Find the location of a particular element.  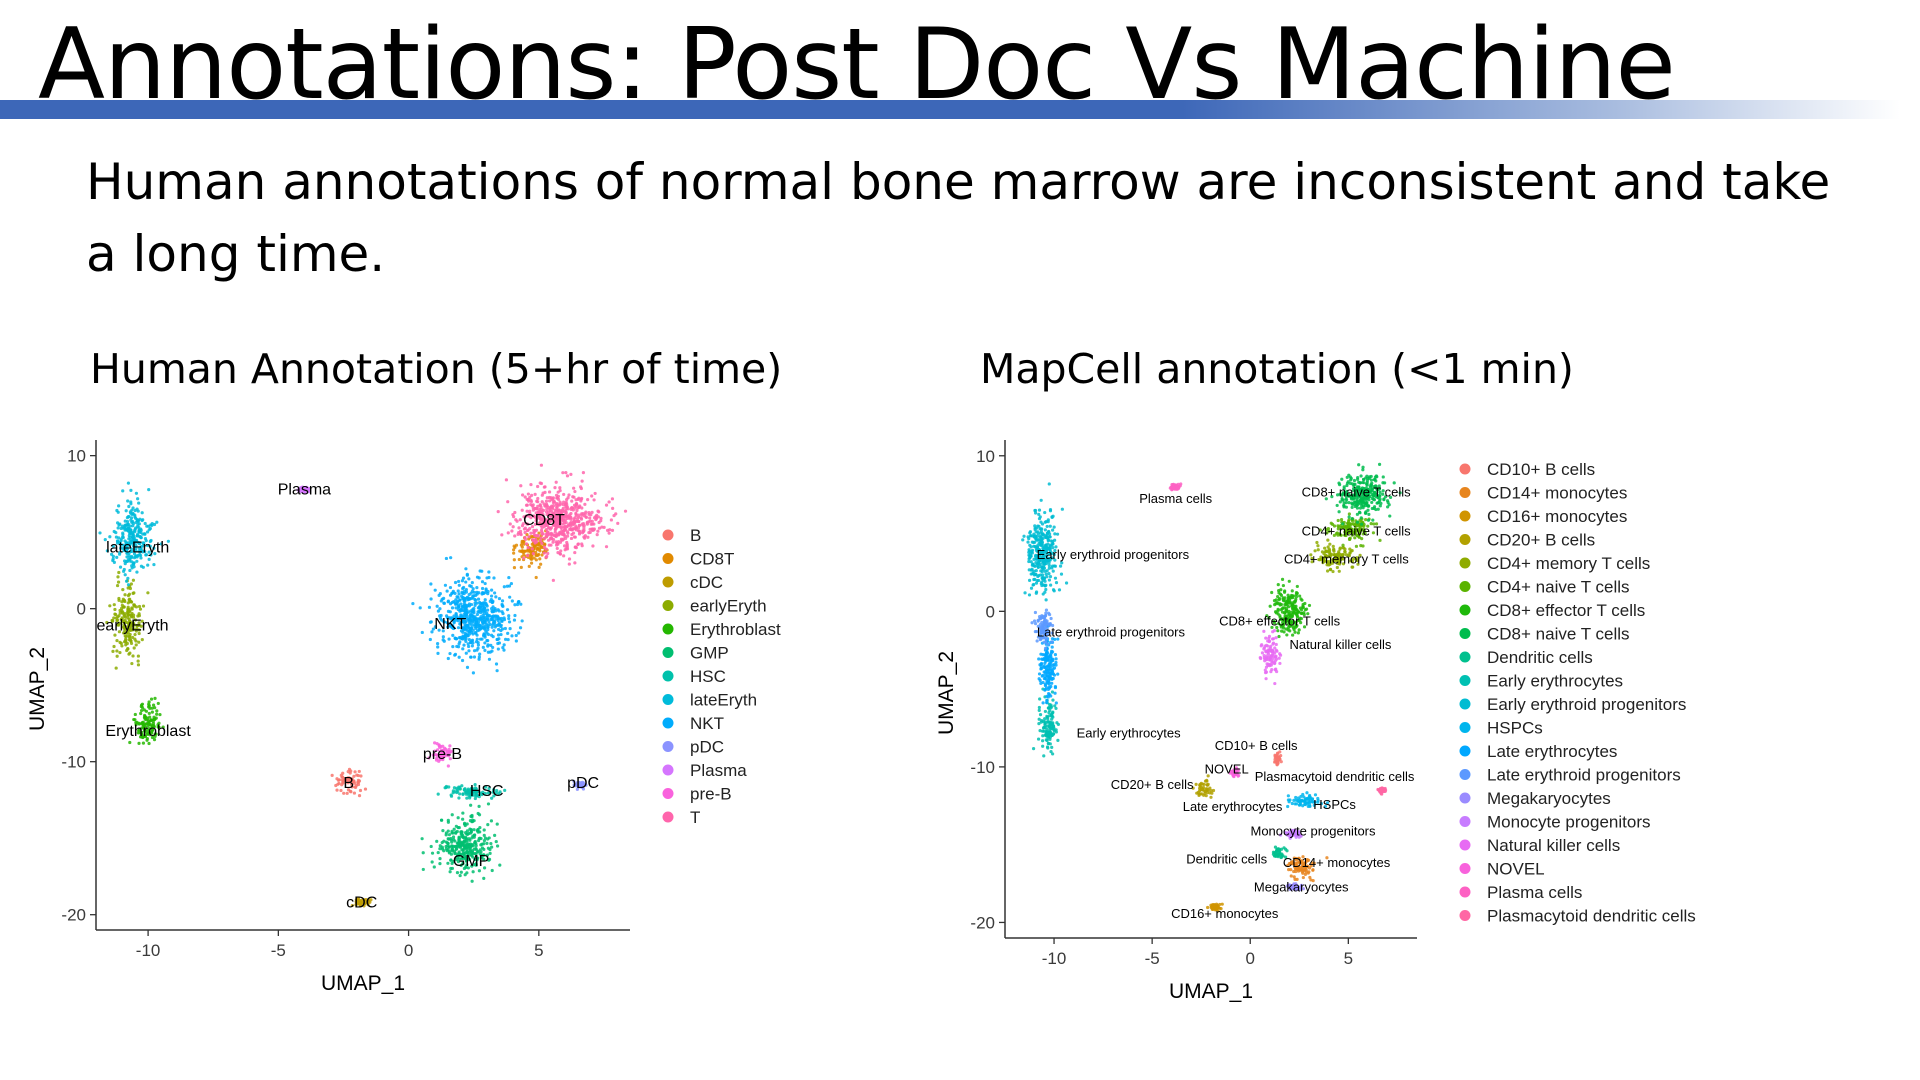

cluster-label-pdc: pDC is located at coordinates (583, 783).